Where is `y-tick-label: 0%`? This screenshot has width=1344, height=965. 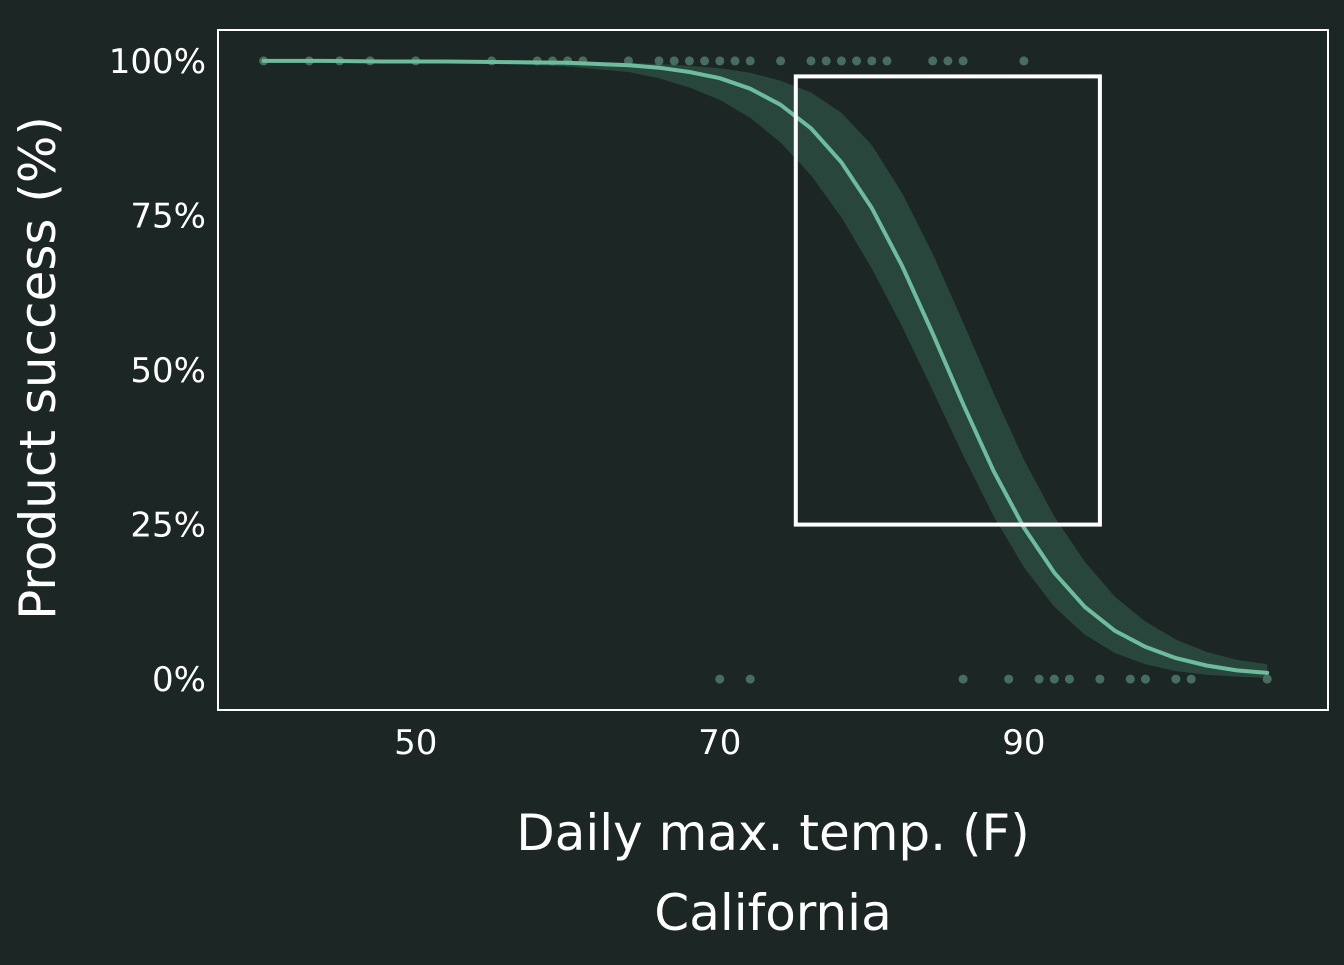
y-tick-label: 0% is located at coordinates (179, 680).